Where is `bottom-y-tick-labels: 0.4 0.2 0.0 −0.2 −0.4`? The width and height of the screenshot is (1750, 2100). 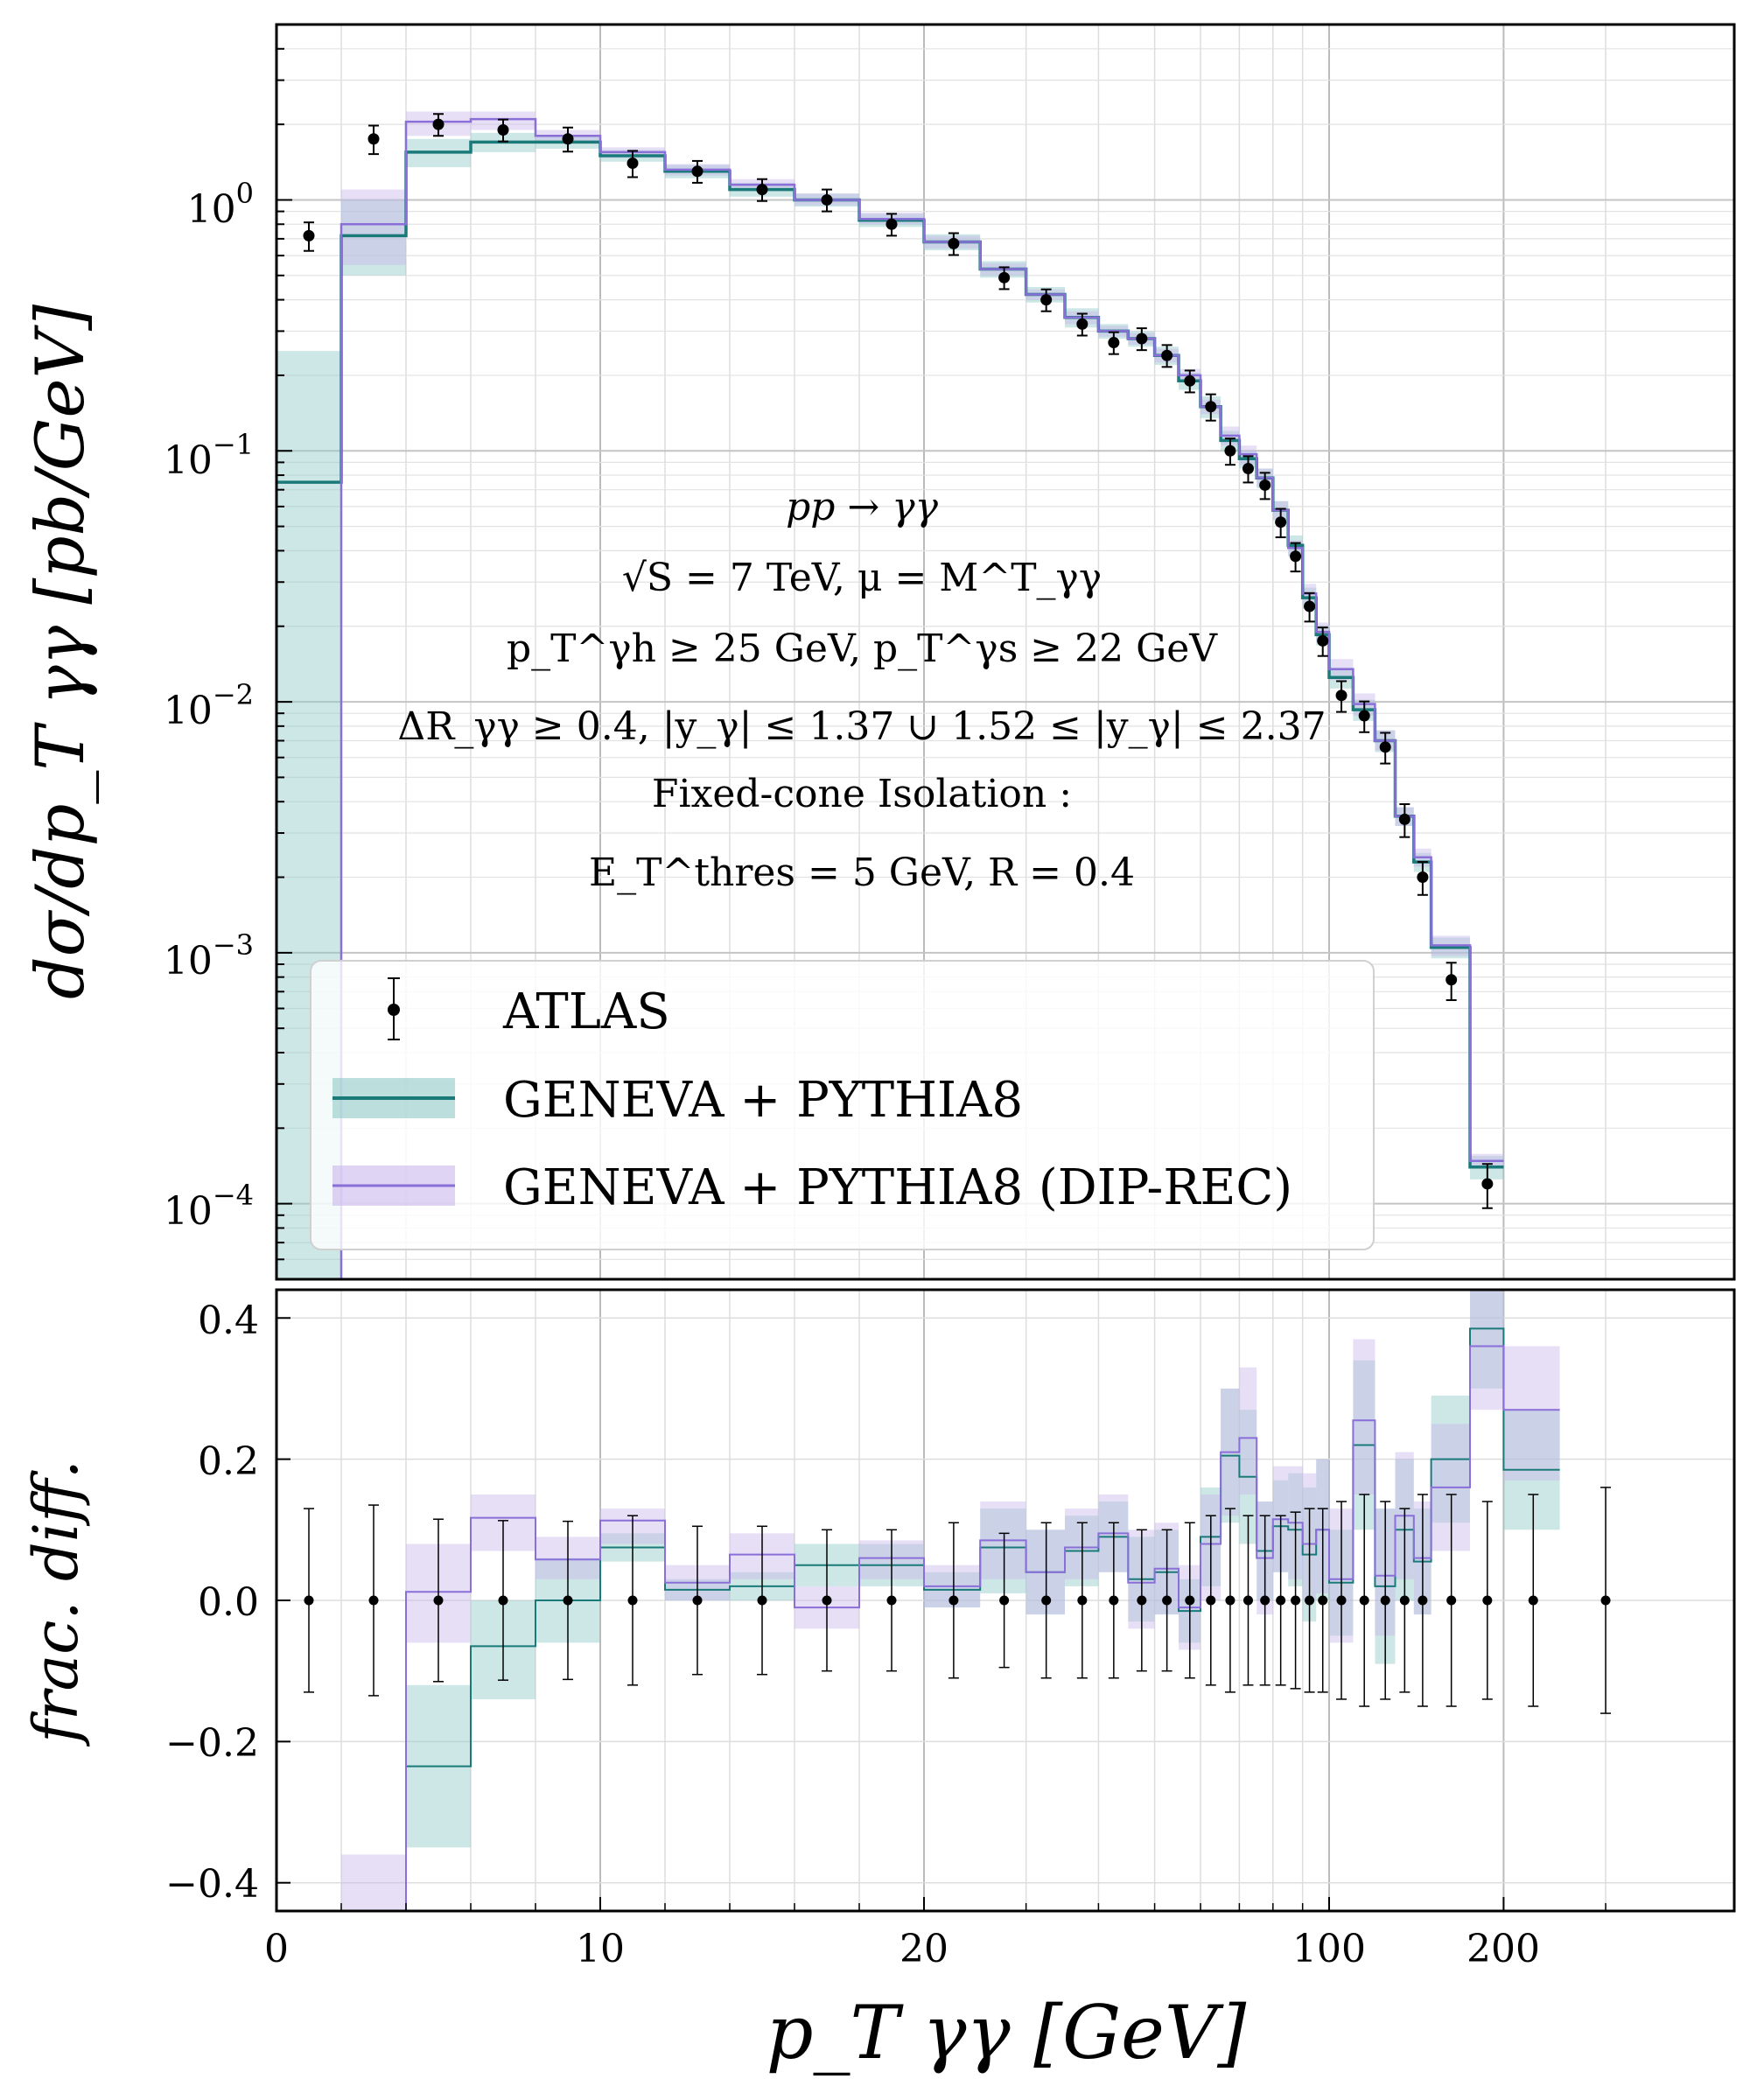 bottom-y-tick-labels: 0.4 0.2 0.0 −0.2 −0.4 is located at coordinates (212, 1602).